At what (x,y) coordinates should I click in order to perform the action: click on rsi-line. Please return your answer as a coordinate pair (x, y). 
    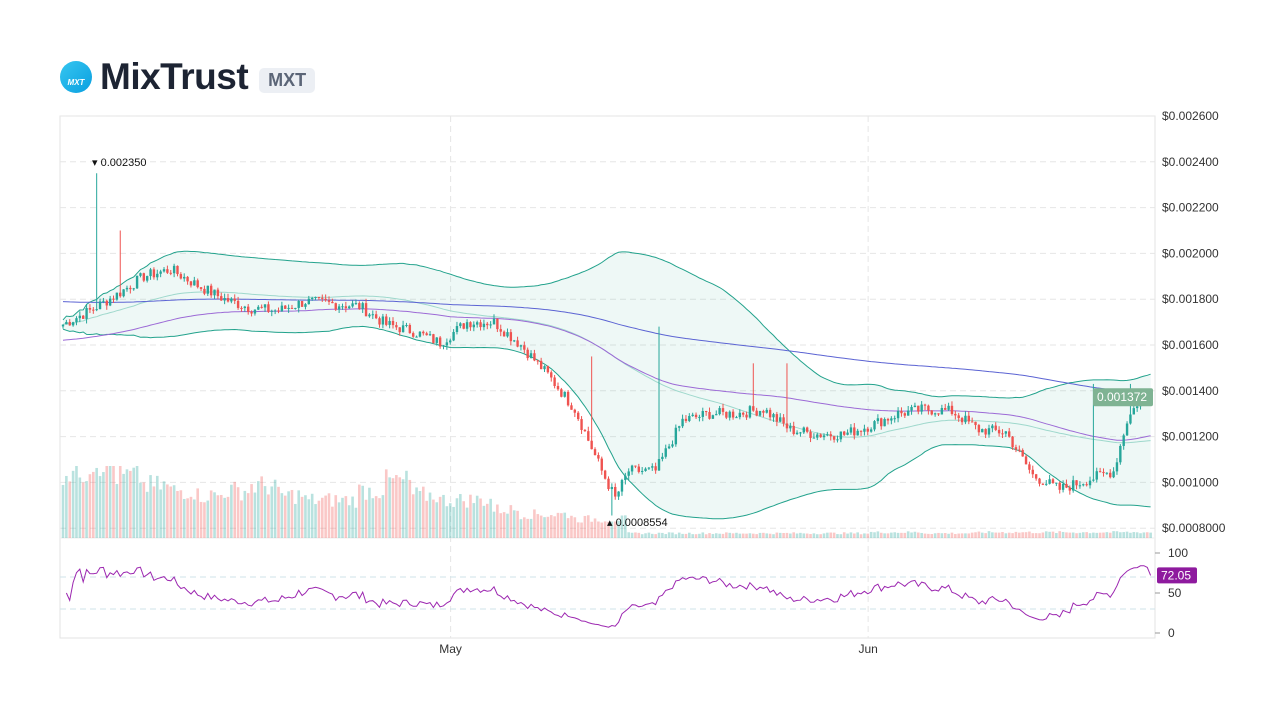
    Looking at the image, I should click on (608, 596).